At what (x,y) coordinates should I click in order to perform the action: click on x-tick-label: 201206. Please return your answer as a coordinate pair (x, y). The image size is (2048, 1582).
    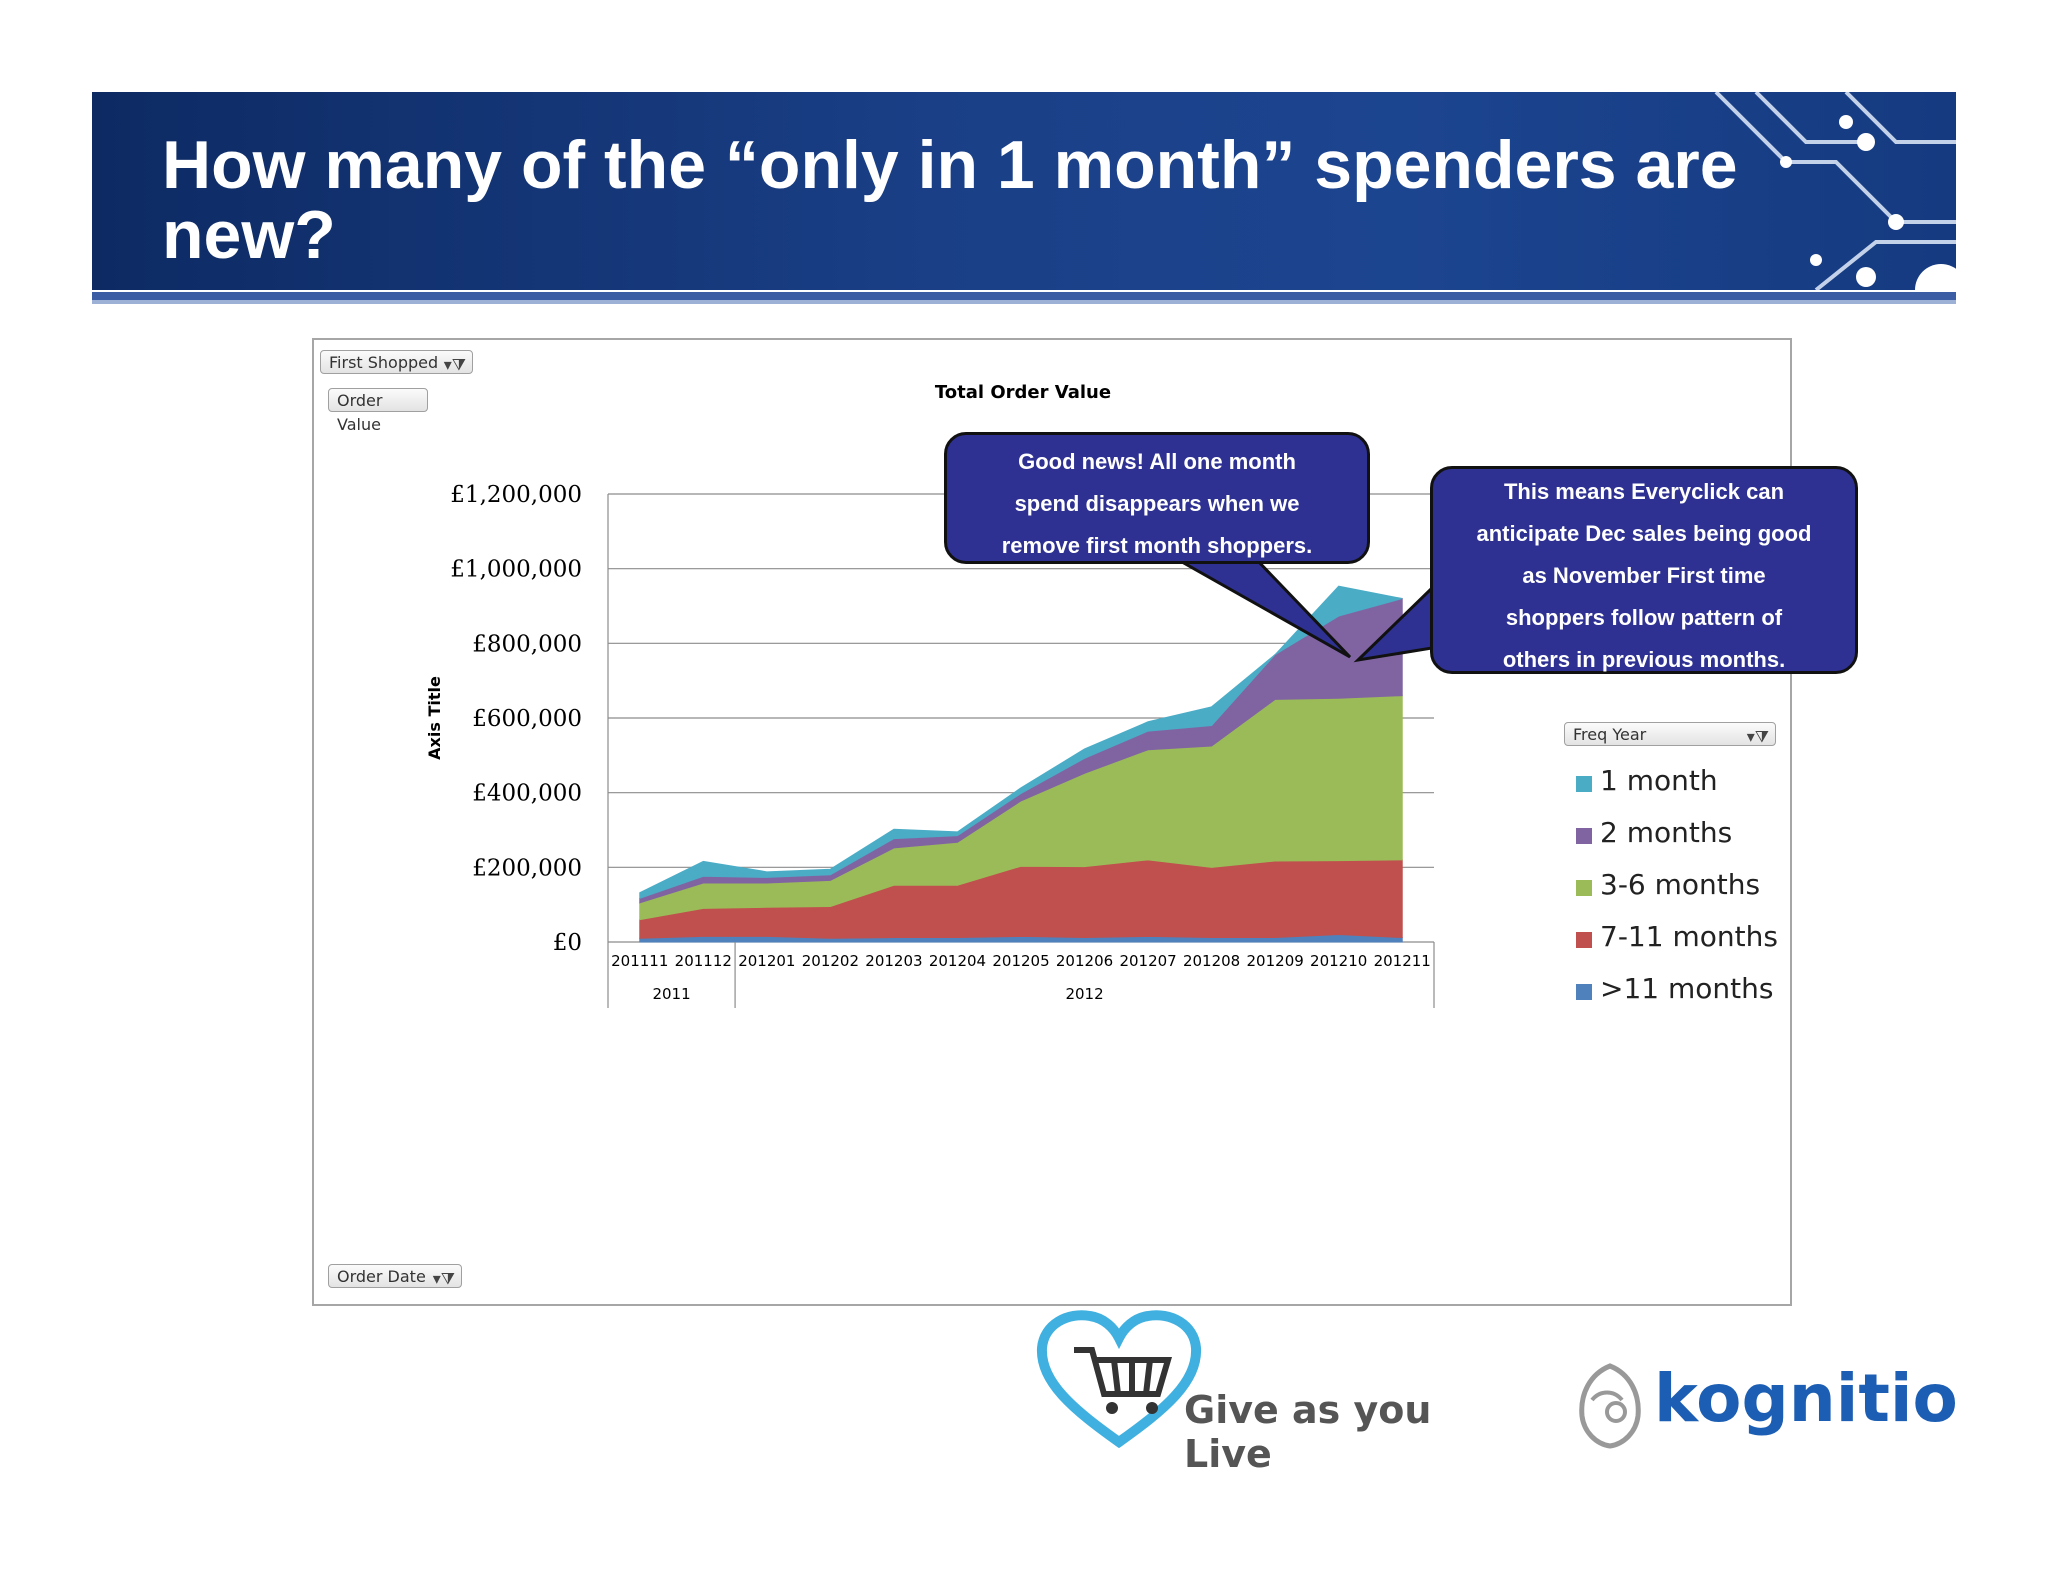
    Looking at the image, I should click on (1084, 961).